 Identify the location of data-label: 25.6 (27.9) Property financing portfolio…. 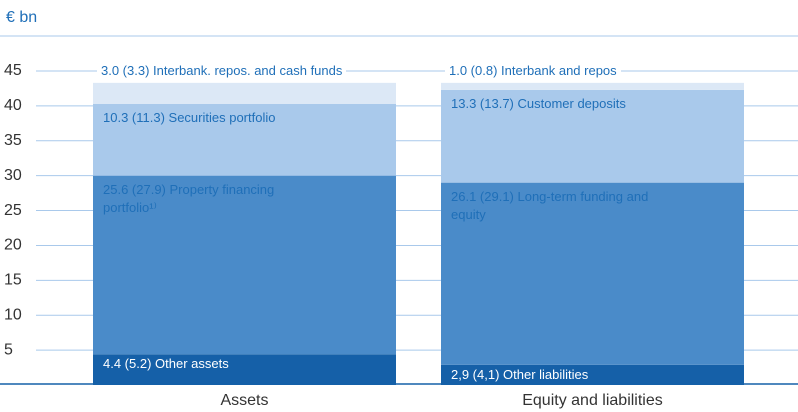
(189, 198).